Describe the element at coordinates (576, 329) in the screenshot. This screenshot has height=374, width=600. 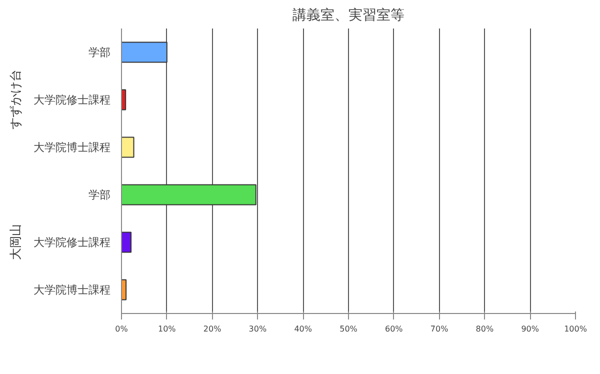
I see `x-tick-label: 100%` at that location.